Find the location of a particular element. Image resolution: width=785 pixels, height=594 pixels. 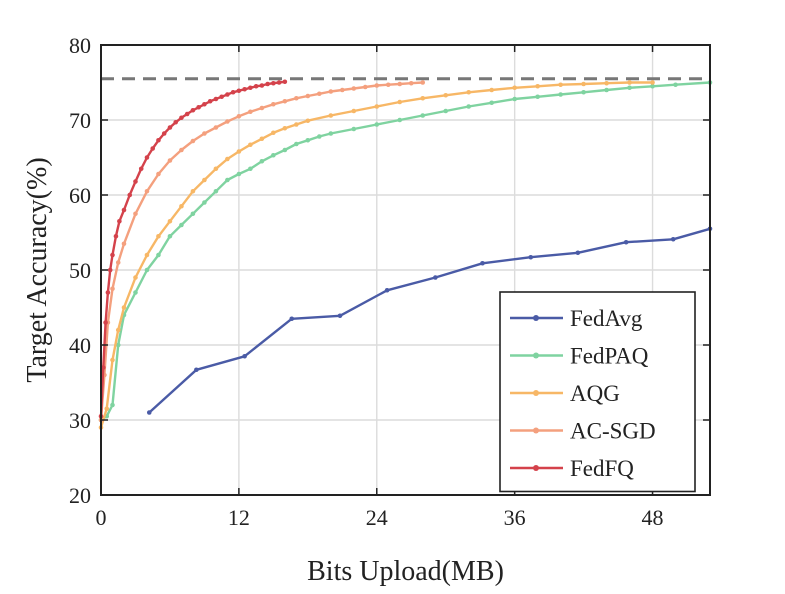

legend-label-fedavg: FedAvg is located at coordinates (606, 318).